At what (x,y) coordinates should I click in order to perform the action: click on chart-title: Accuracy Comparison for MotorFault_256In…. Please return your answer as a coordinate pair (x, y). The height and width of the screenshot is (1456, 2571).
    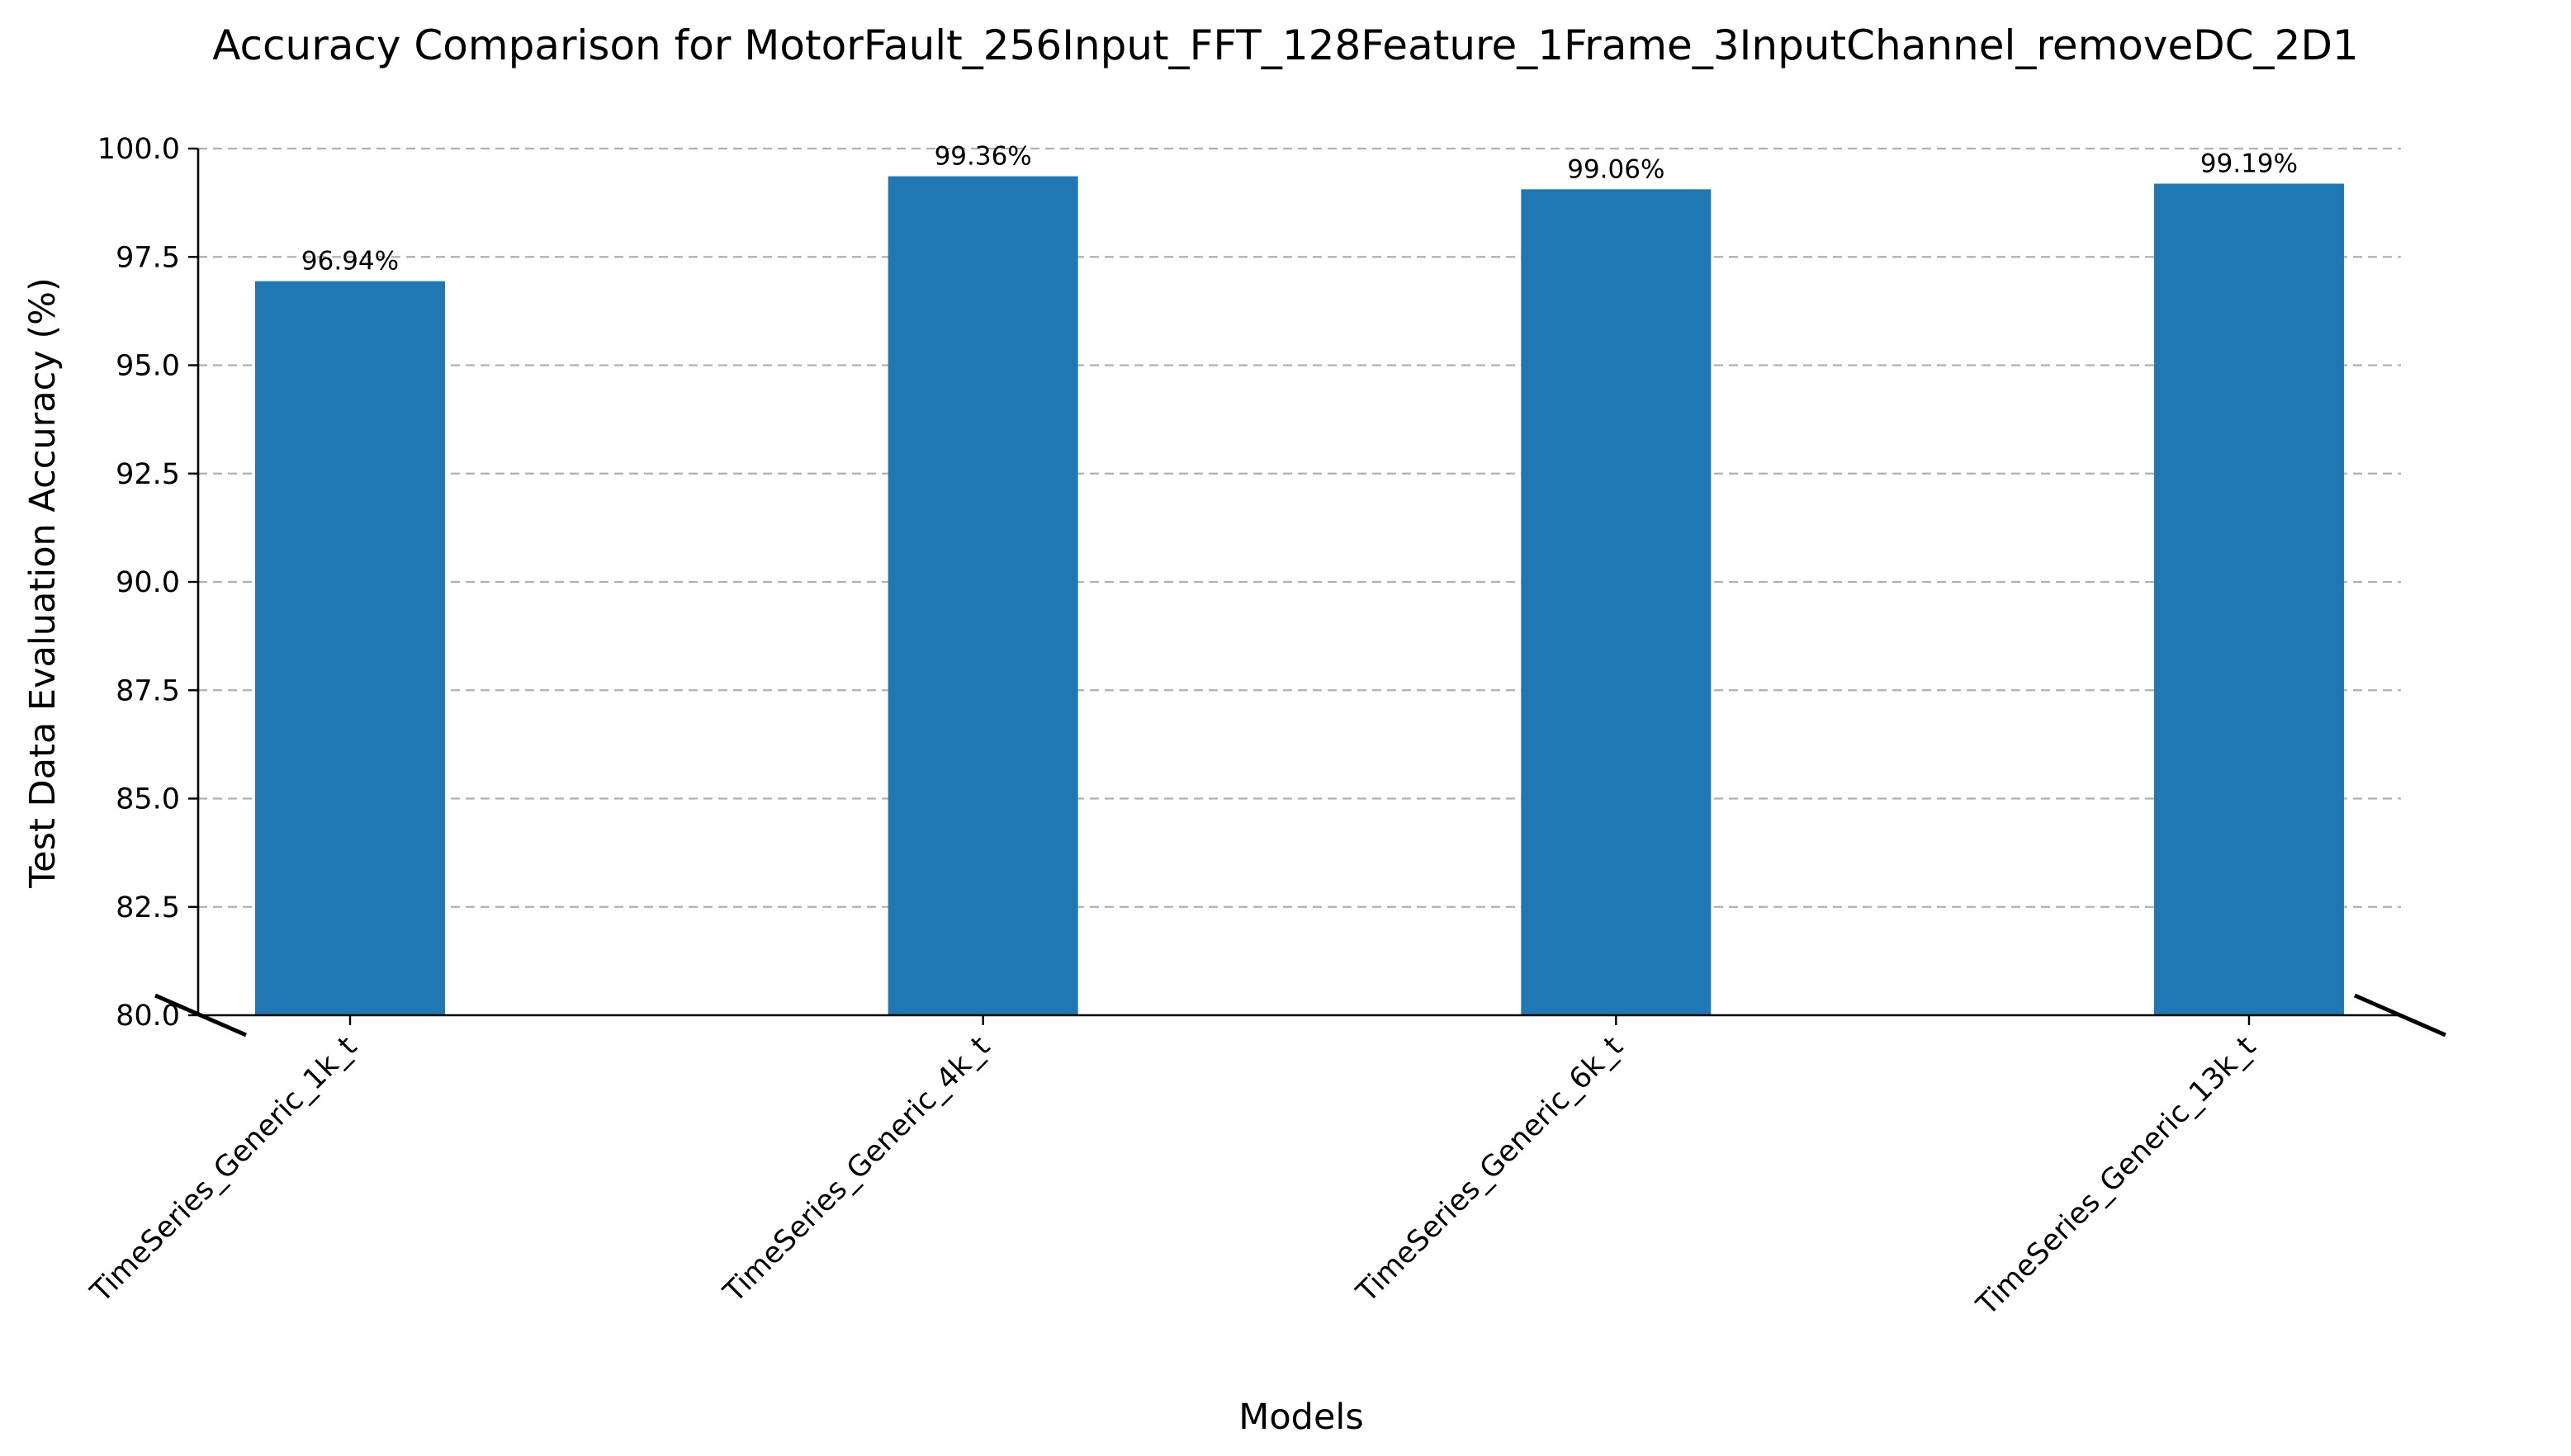
    Looking at the image, I should click on (1285, 45).